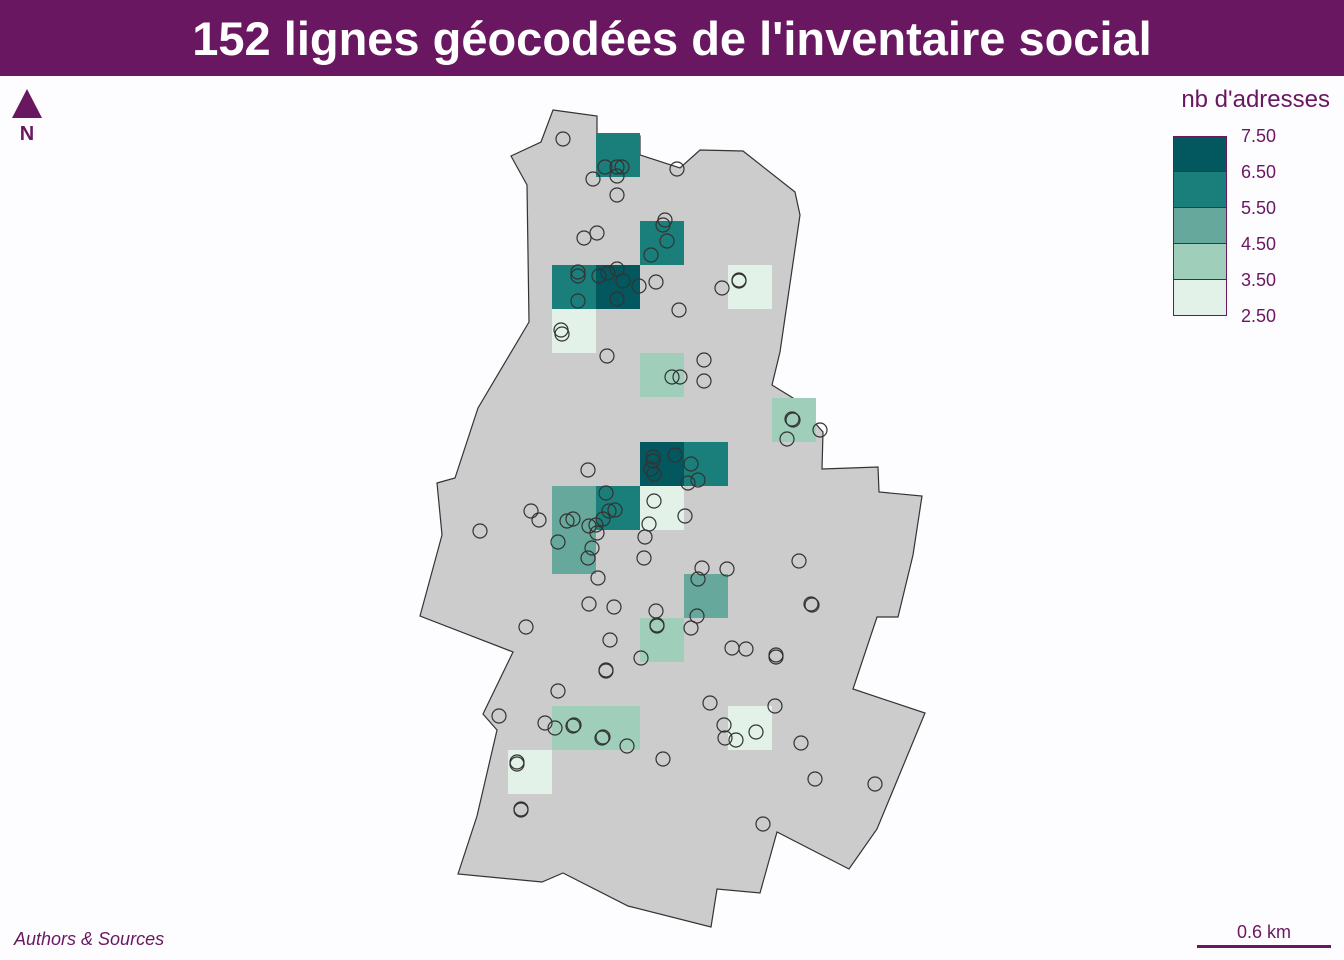 Image resolution: width=1344 pixels, height=960 pixels. I want to click on scale-bar: 0.6 km, so click(1264, 935).